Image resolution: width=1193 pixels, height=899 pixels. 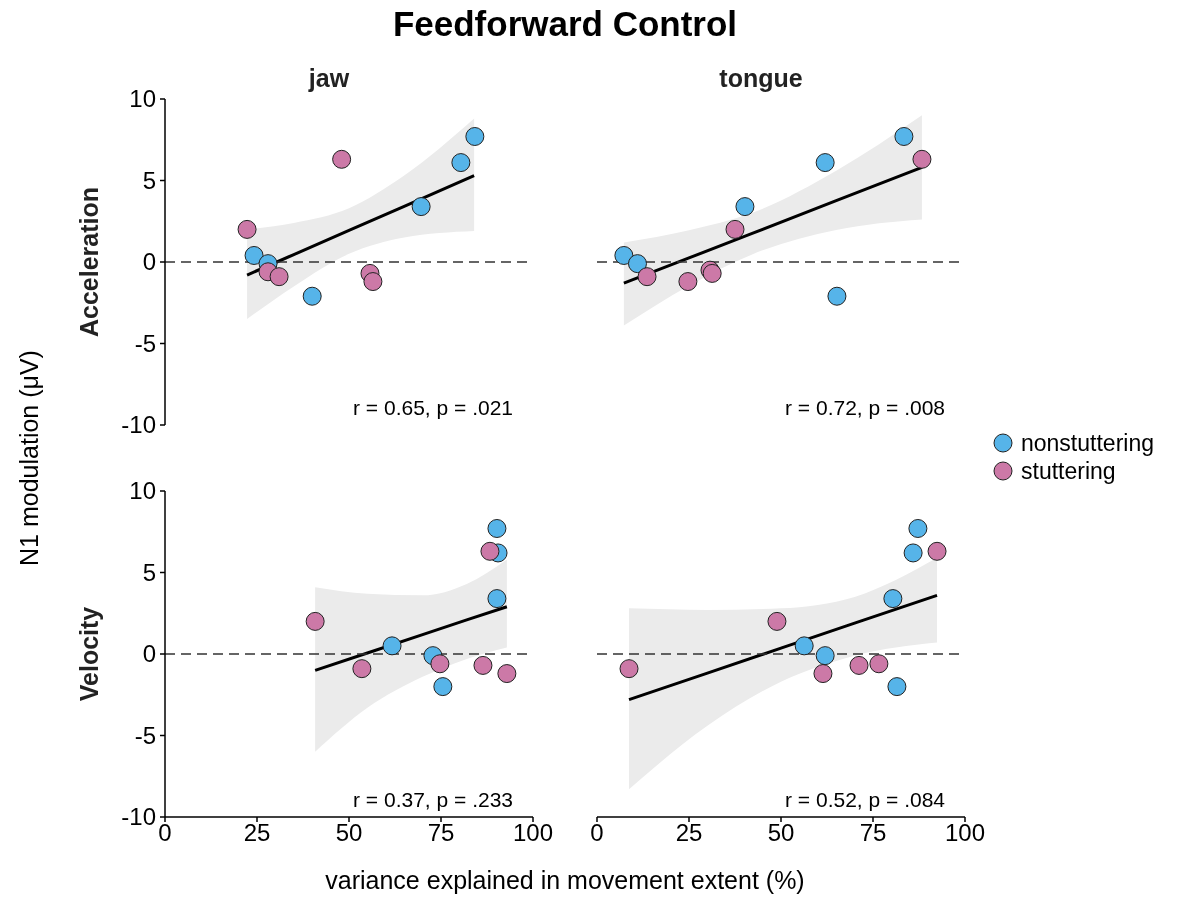 I want to click on x-tick-label: 0, so click(x=597, y=832).